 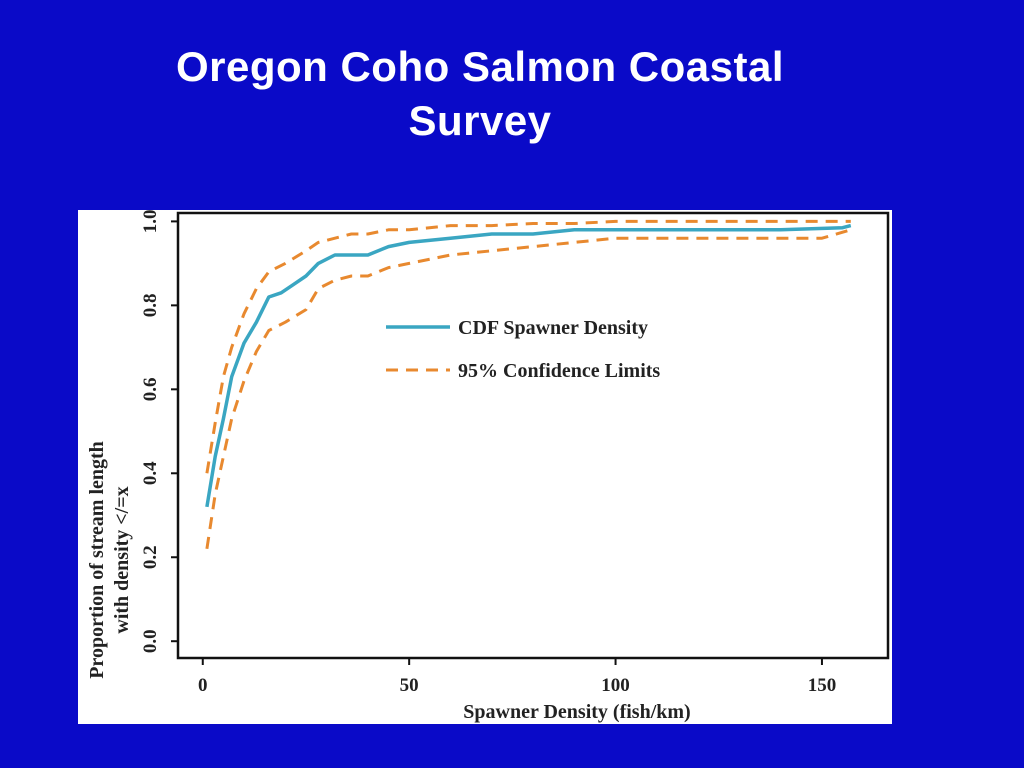 I want to click on slide-title: Oregon Coho Salmon Coastal Survey, so click(x=480, y=94).